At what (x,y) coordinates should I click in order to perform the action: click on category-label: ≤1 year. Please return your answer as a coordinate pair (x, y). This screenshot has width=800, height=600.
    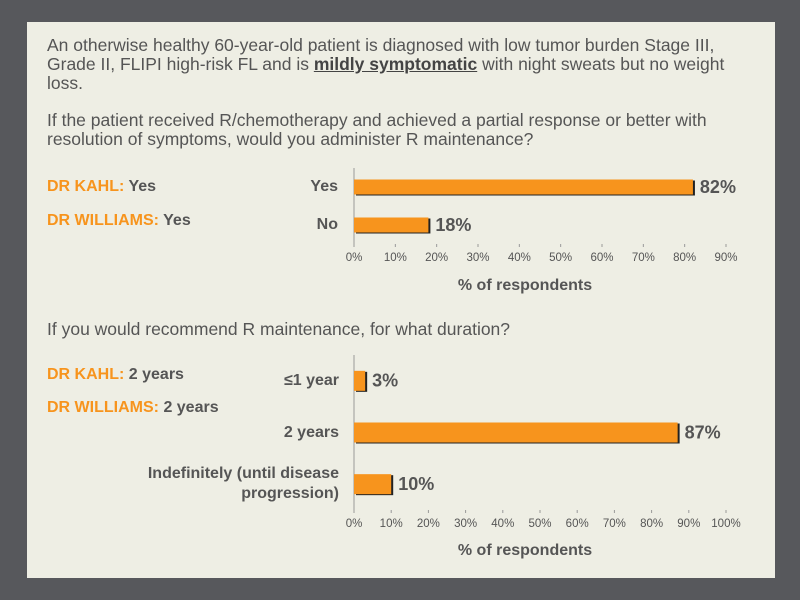
    Looking at the image, I should click on (311, 380).